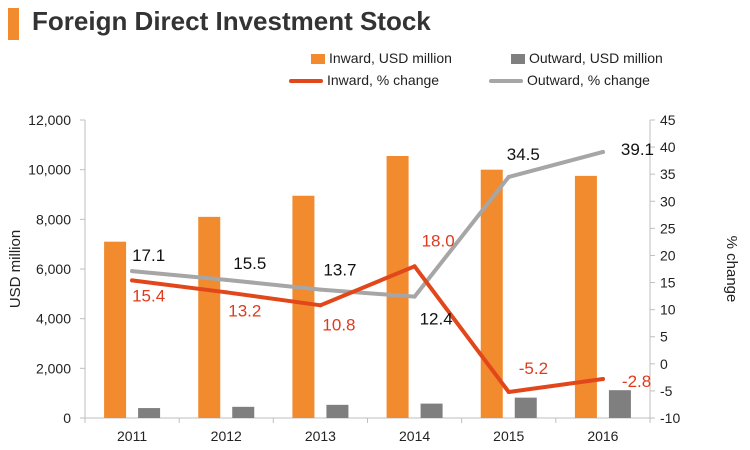  What do you see at coordinates (244, 310) in the screenshot?
I see `inward-change-data-label: 13.2` at bounding box center [244, 310].